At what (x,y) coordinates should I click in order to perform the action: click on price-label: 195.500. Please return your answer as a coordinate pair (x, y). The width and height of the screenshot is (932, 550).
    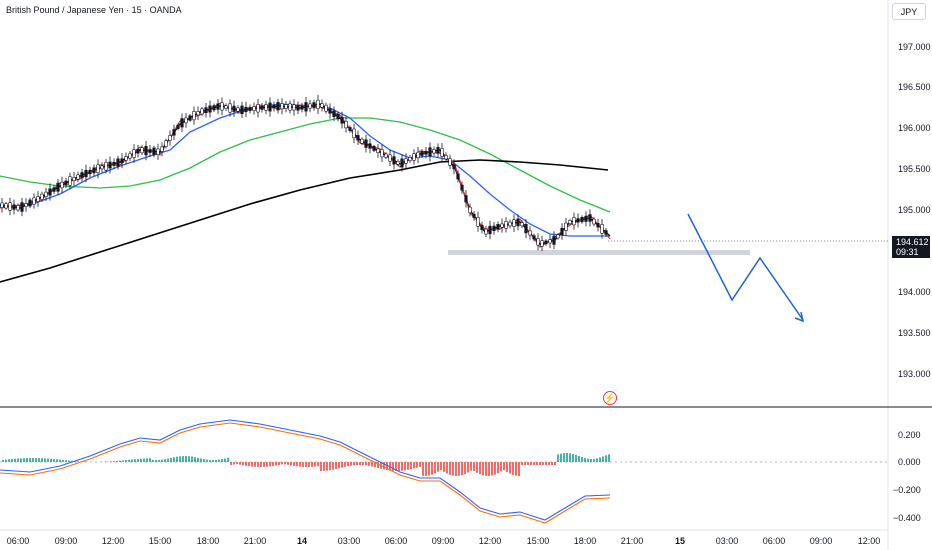
    Looking at the image, I should click on (914, 169).